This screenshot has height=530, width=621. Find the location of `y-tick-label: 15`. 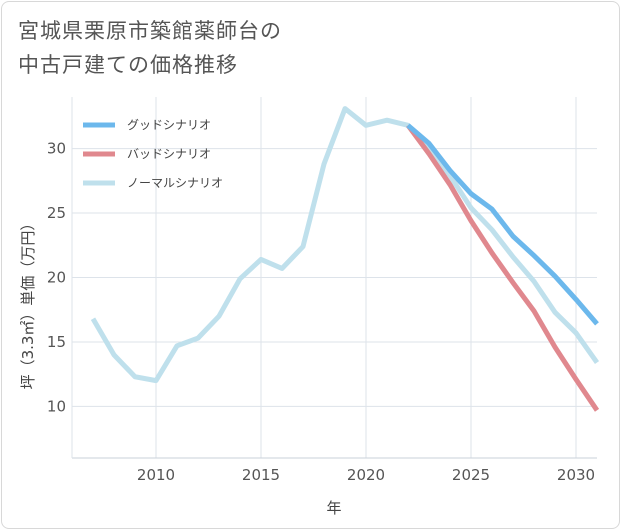

y-tick-label: 15 is located at coordinates (56, 342).